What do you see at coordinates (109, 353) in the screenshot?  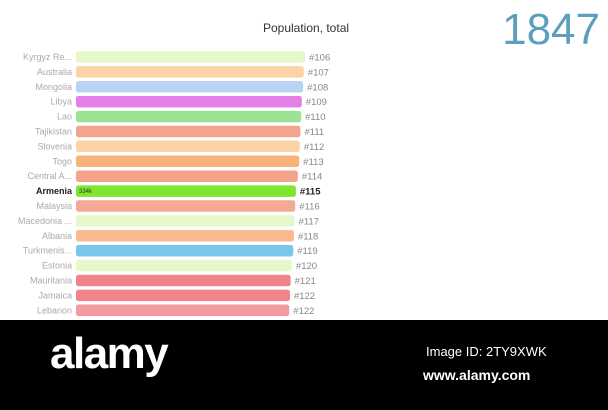 I see `alamy-logo: alamy` at bounding box center [109, 353].